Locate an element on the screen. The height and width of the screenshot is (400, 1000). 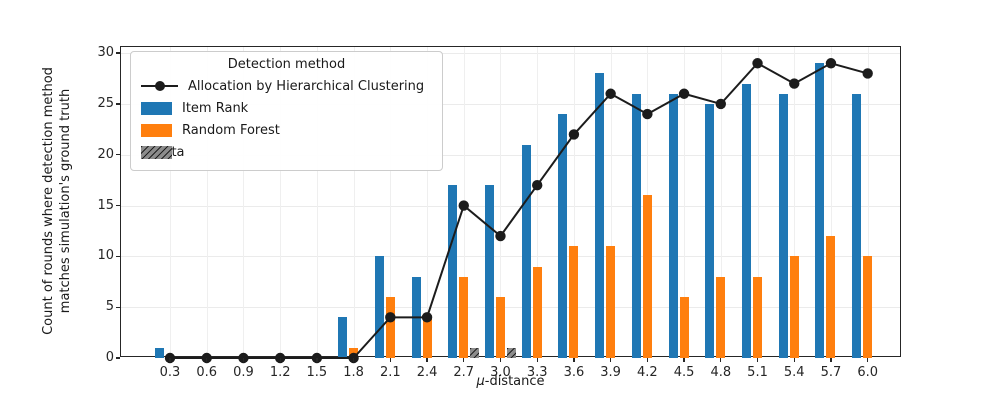
x-tick-label: 0.3 is located at coordinates (170, 372).